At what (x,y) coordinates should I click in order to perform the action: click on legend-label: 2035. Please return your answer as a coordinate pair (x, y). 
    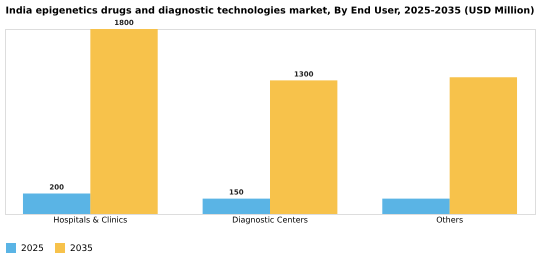
    Looking at the image, I should click on (81, 249).